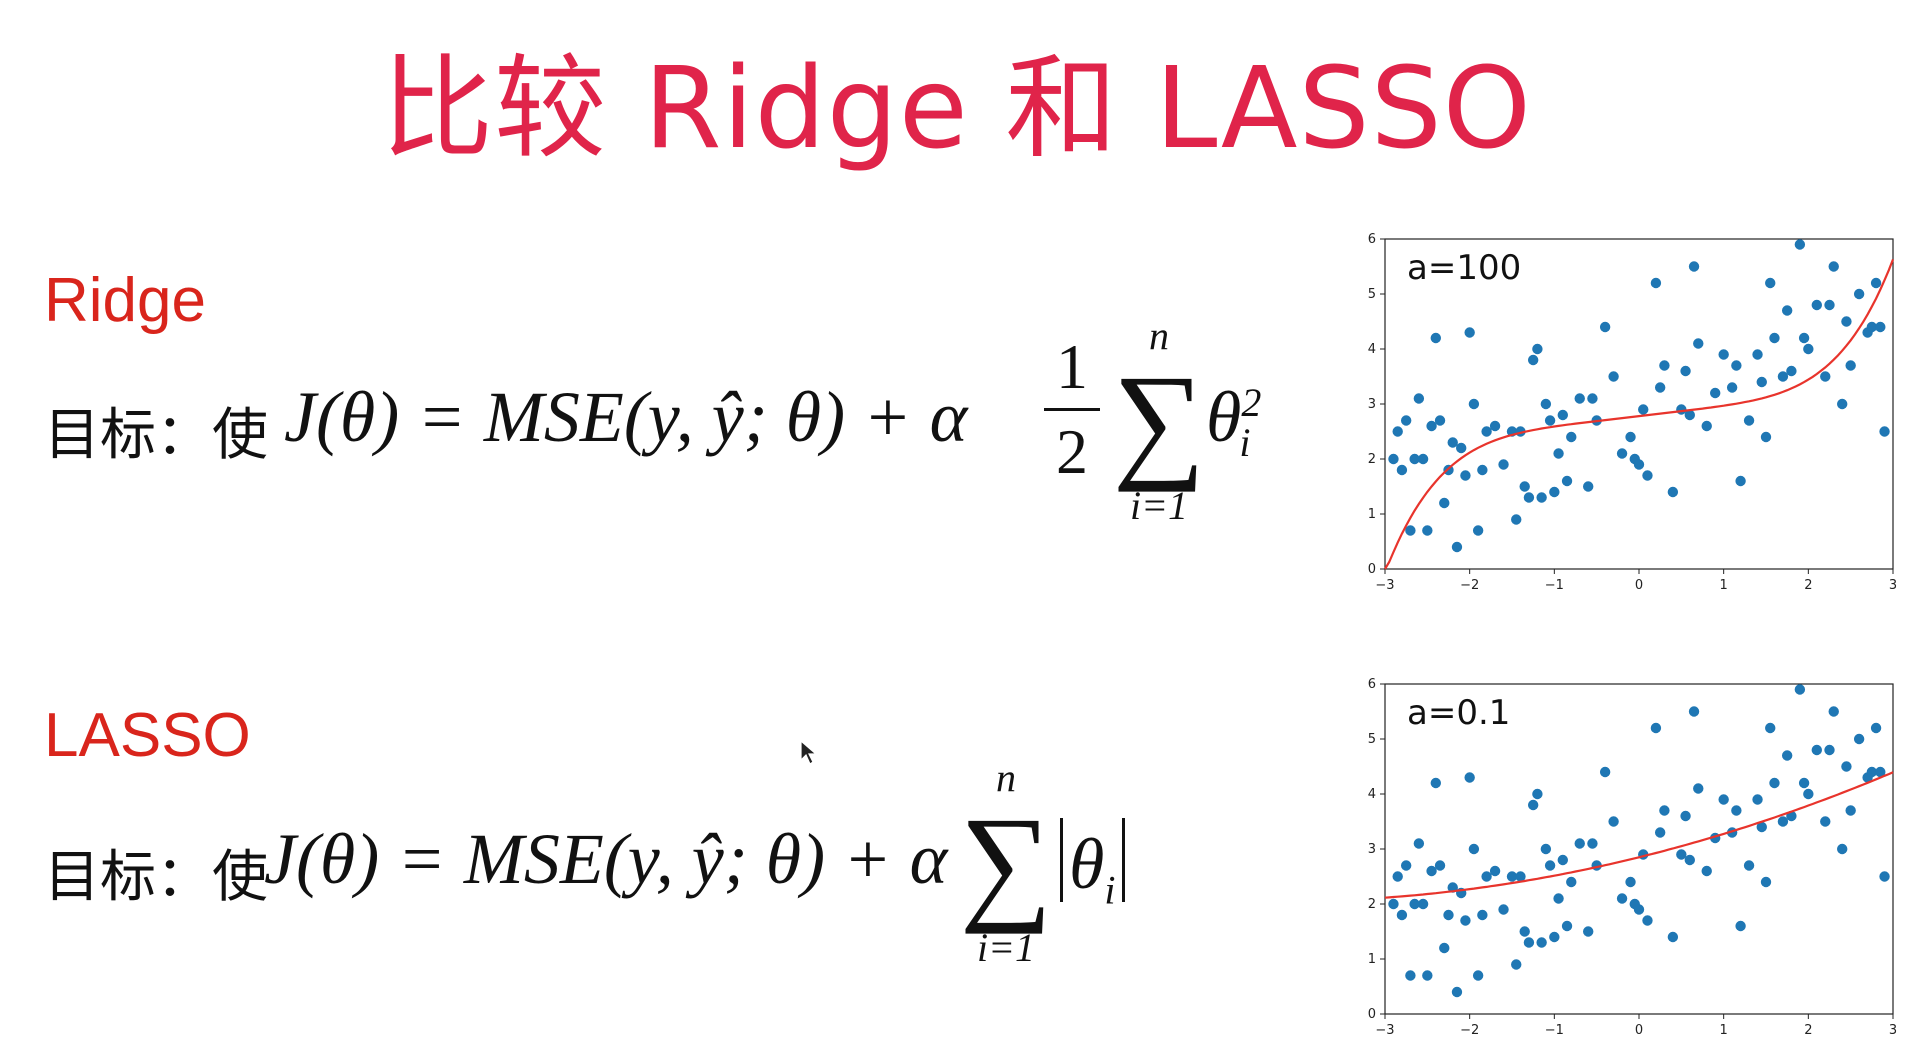  Describe the element at coordinates (1092, 865) in the screenshot. I see `lasso-term: θi` at that location.